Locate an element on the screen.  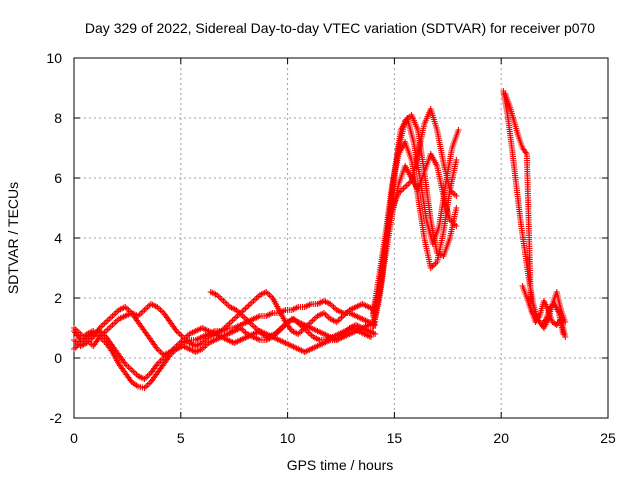
series-t10 is located at coordinates (417, 218).